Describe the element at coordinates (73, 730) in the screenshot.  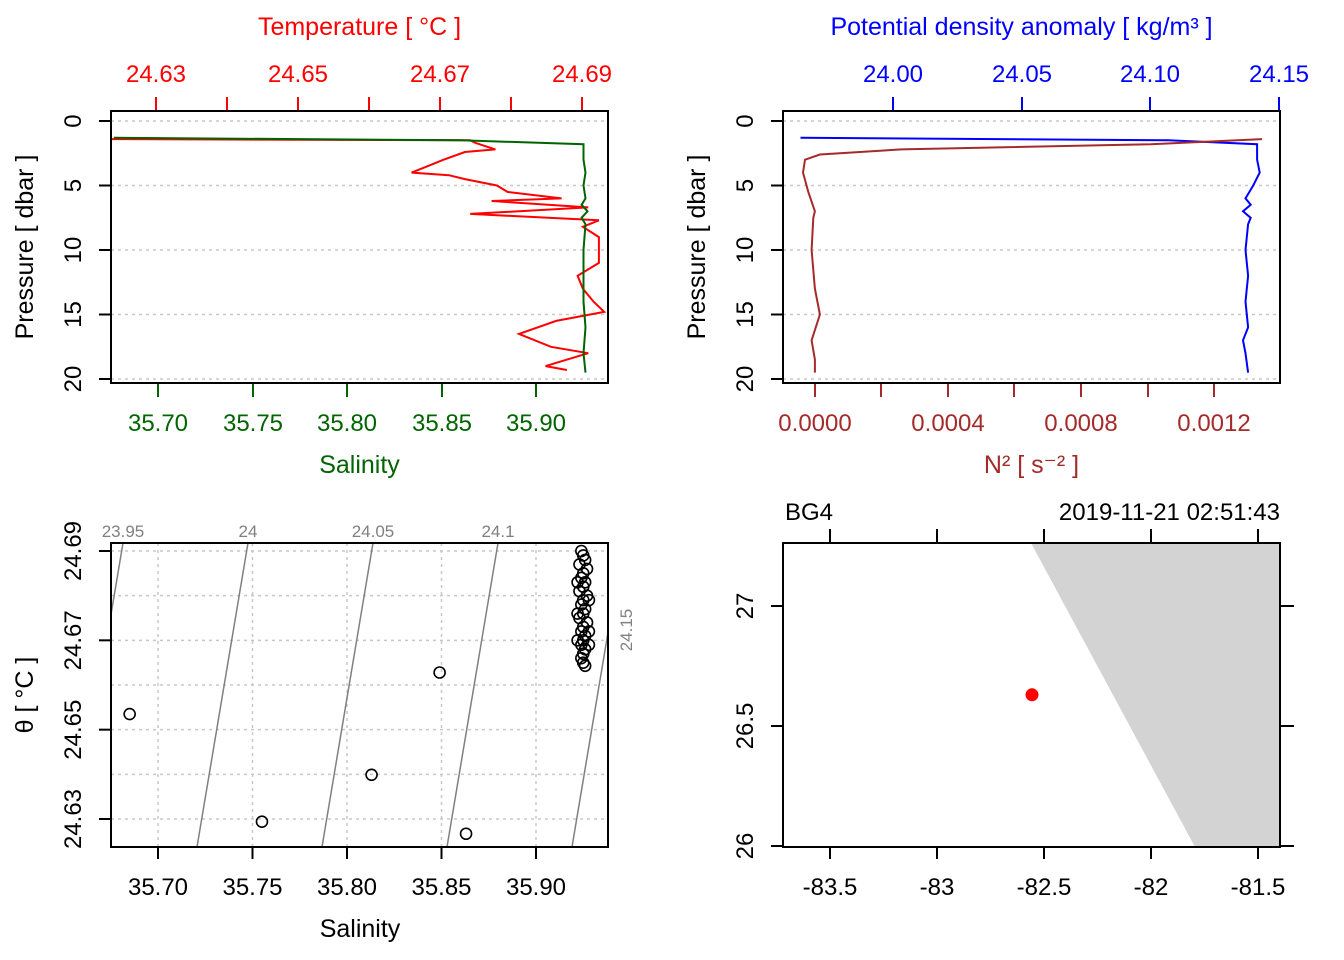
I see `y-tick-label: 24.65` at that location.